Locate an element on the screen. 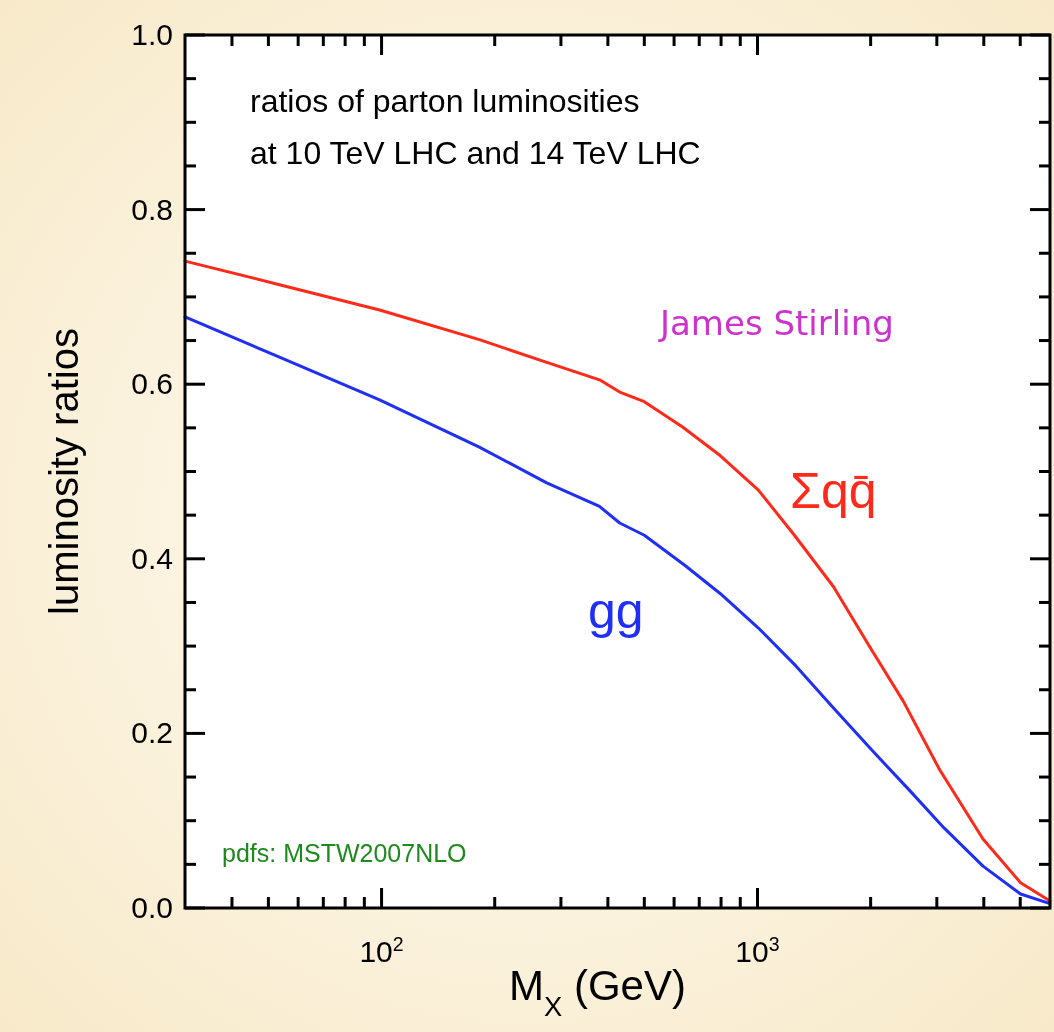 This screenshot has height=1032, width=1054. x-axis-title: M$_{X}$ (GeV) is located at coordinates (597, 992).